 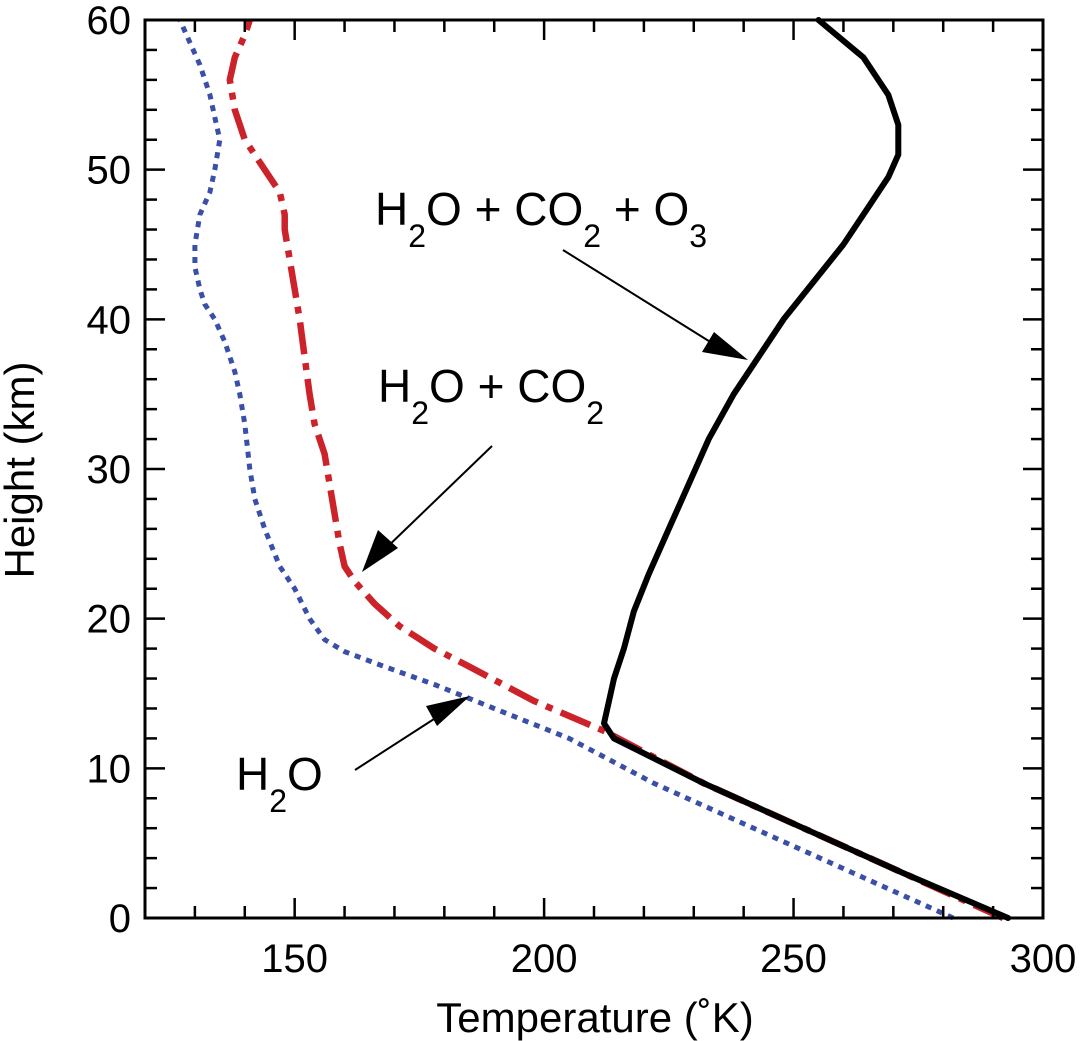 I want to click on arrow-head-h2o-co2-o3, so click(x=725, y=346).